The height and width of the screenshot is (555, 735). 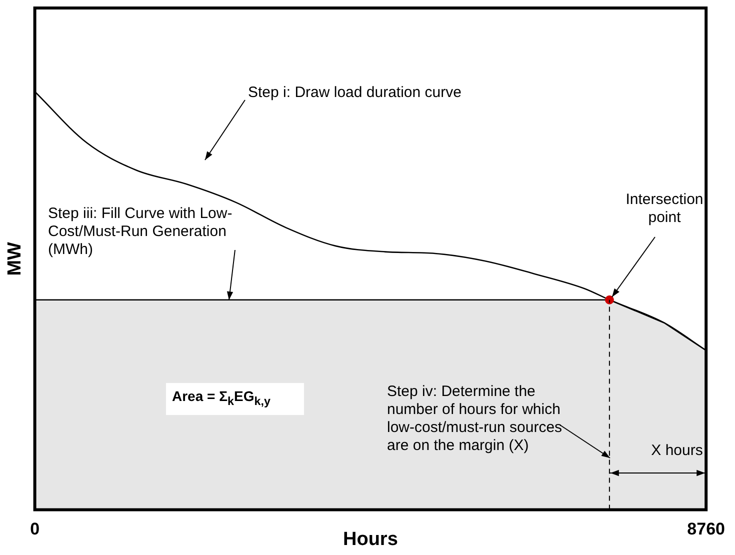 I want to click on annotation: X hours, so click(x=677, y=451).